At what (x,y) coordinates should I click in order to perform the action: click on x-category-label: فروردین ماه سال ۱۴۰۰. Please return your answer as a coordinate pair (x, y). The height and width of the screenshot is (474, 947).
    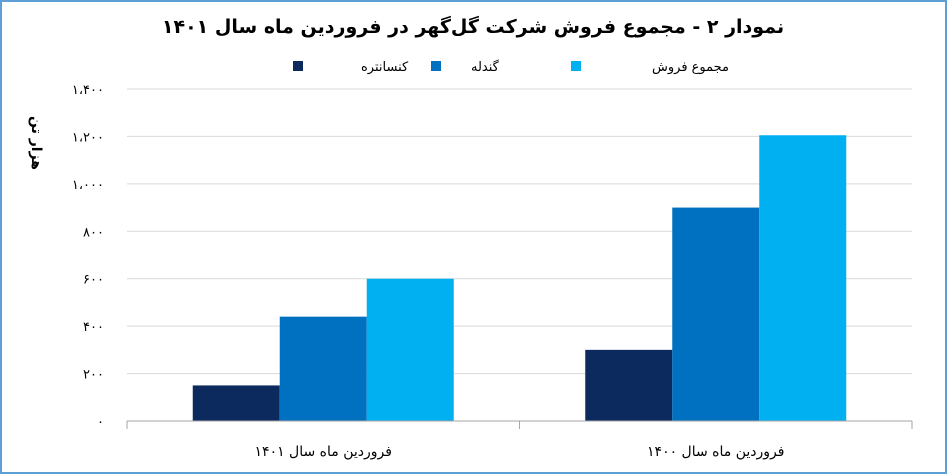
    Looking at the image, I should click on (715, 452).